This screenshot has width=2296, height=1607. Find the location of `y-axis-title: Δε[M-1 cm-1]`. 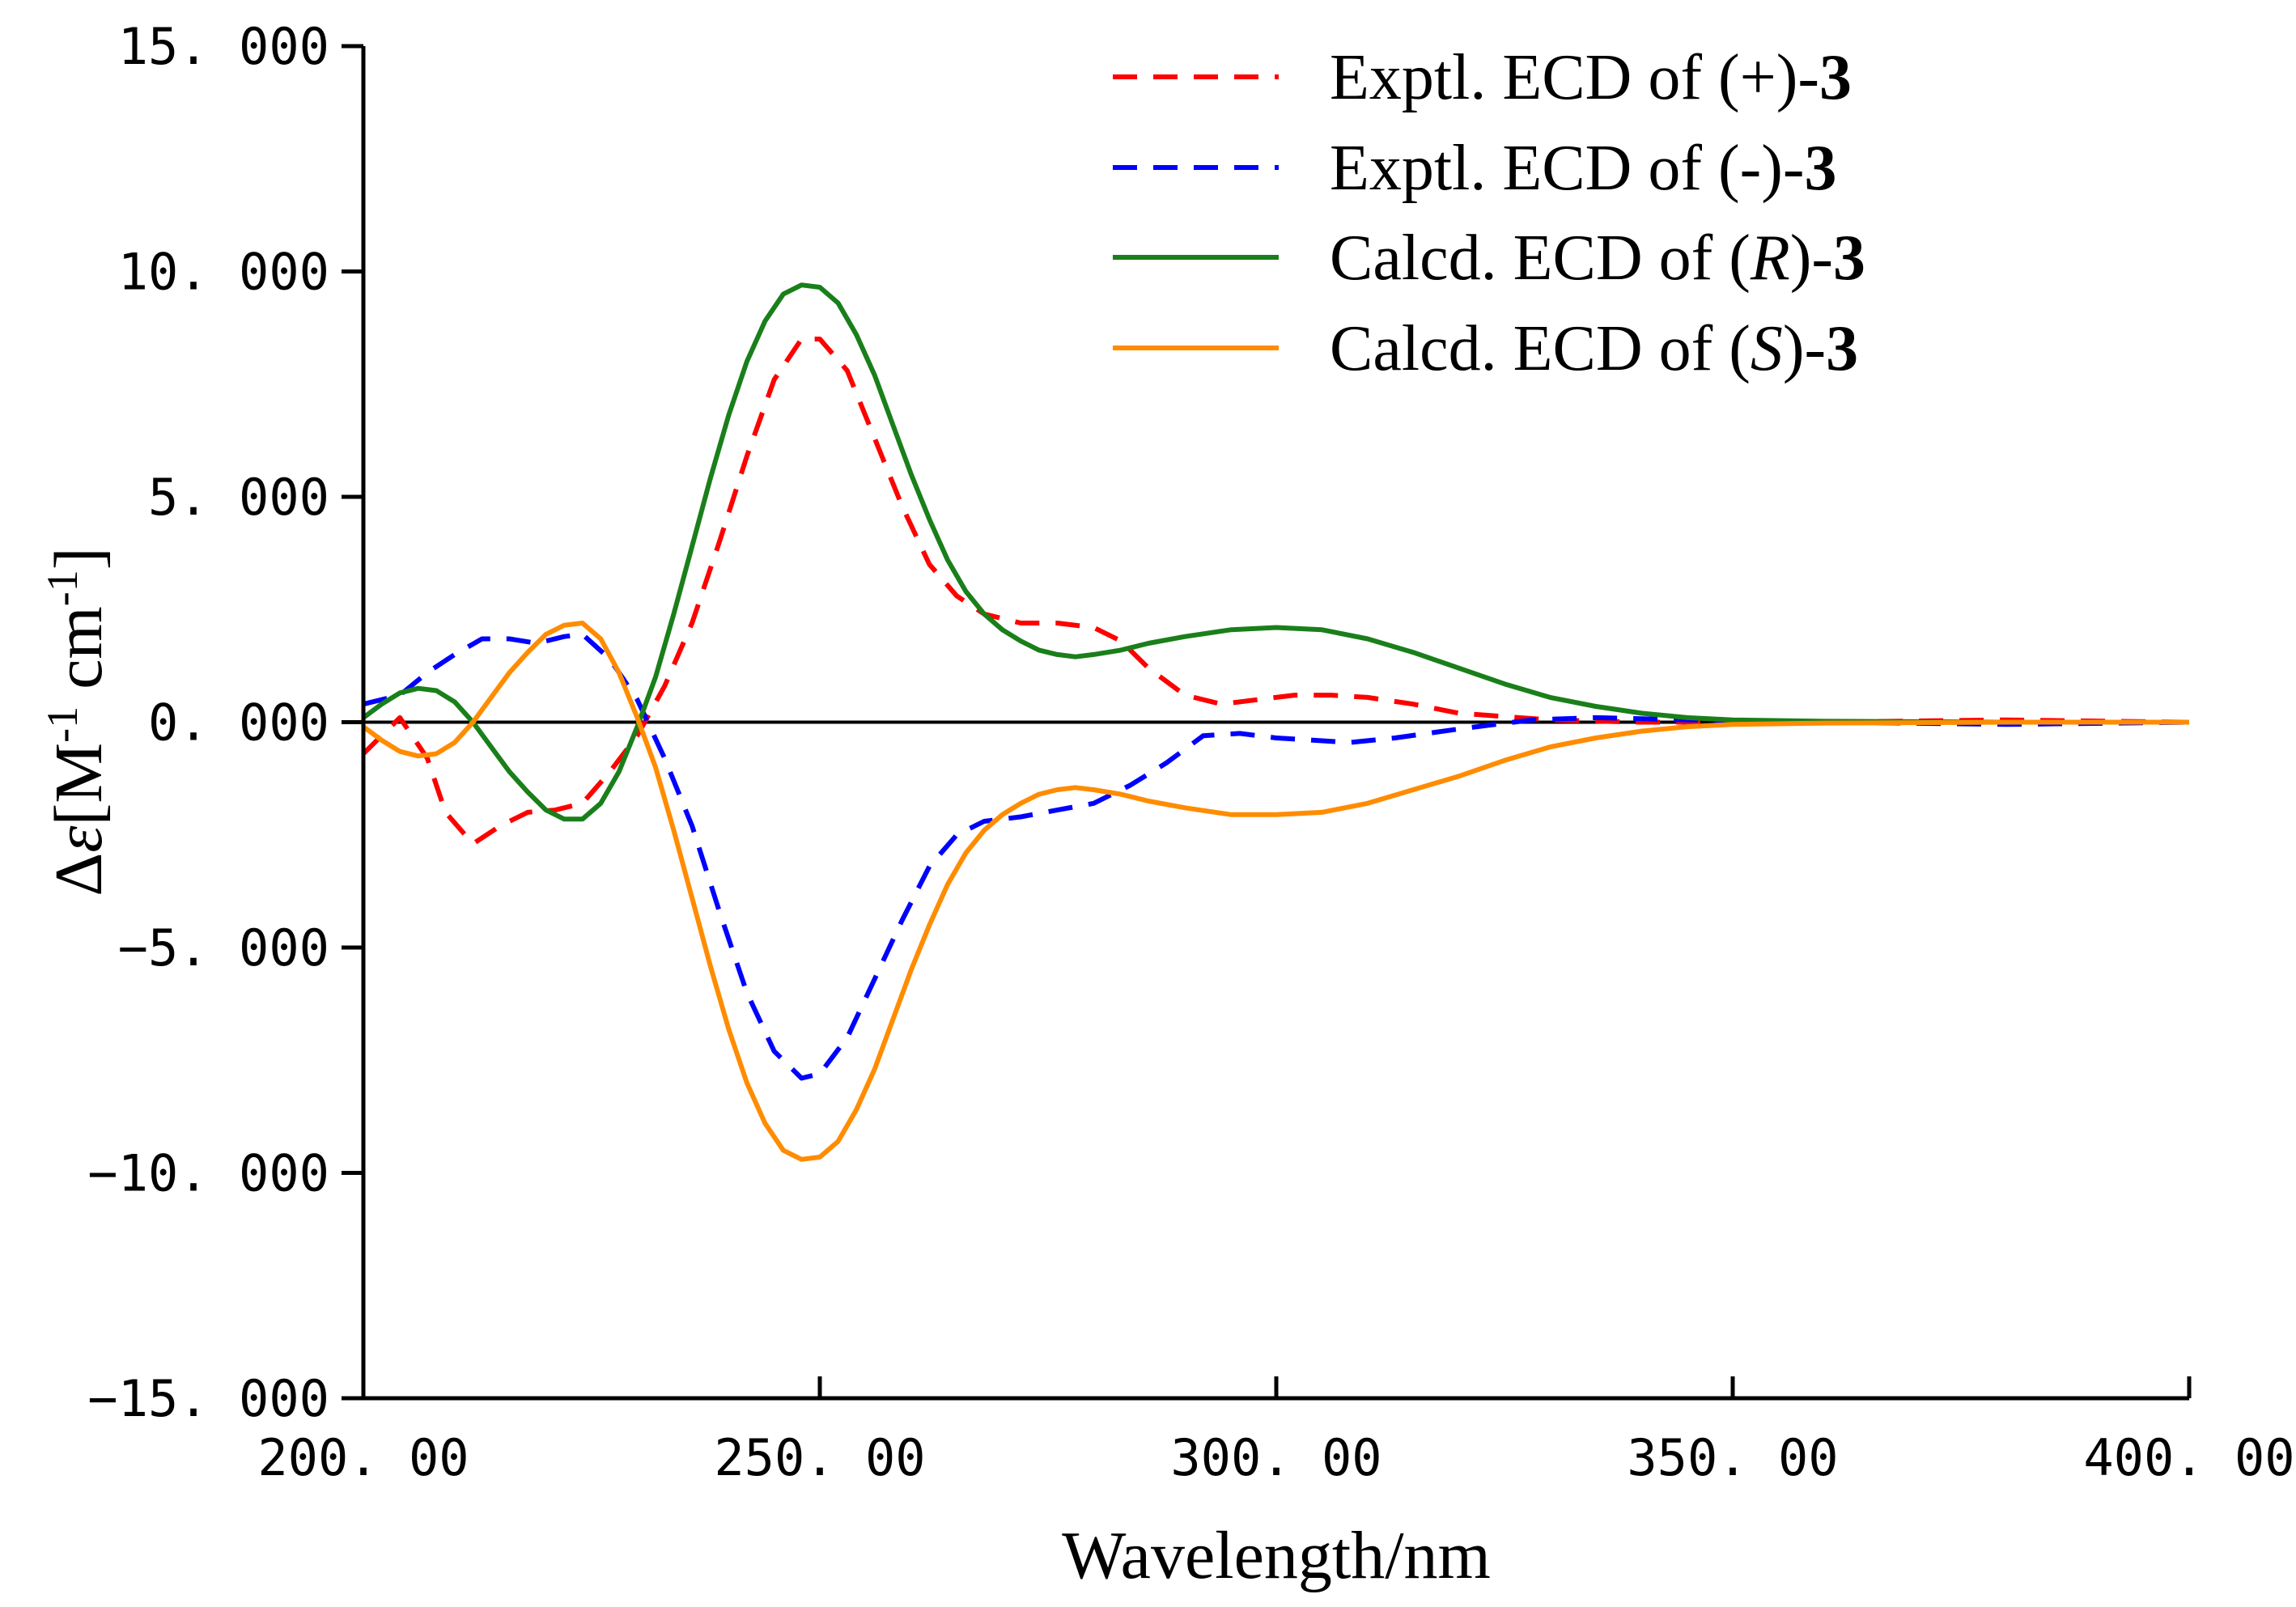

y-axis-title: Δε[M-1 cm-1] is located at coordinates (77, 721).